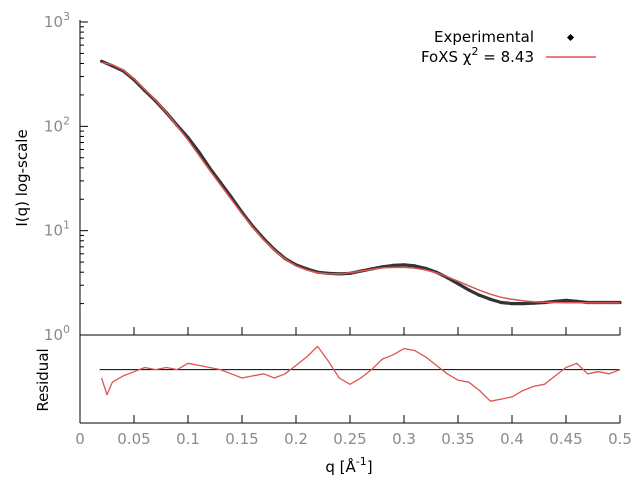 The width and height of the screenshot is (640, 480). Describe the element at coordinates (474, 51) in the screenshot. I see `legend-fit-exp: 2` at that location.